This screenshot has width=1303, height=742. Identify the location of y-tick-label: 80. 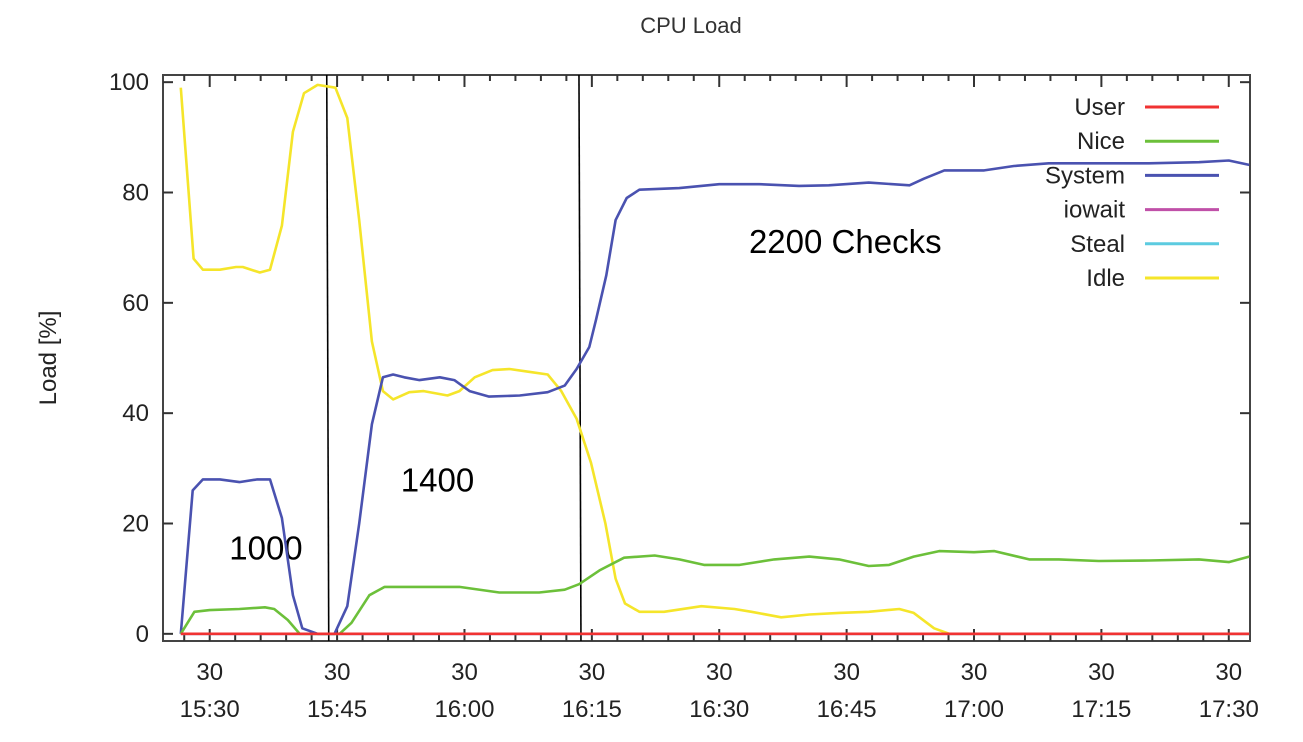
(135, 193).